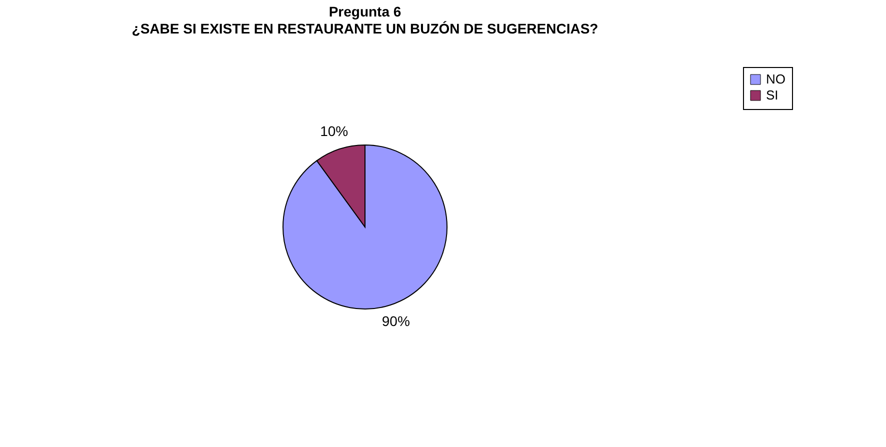 The height and width of the screenshot is (447, 886). What do you see at coordinates (365, 28) in the screenshot?
I see `chart-subtitle: ¿SABE SI EXISTE EN RESTAURANTE UN BUZÓN DE SUGERENCIAS?` at bounding box center [365, 28].